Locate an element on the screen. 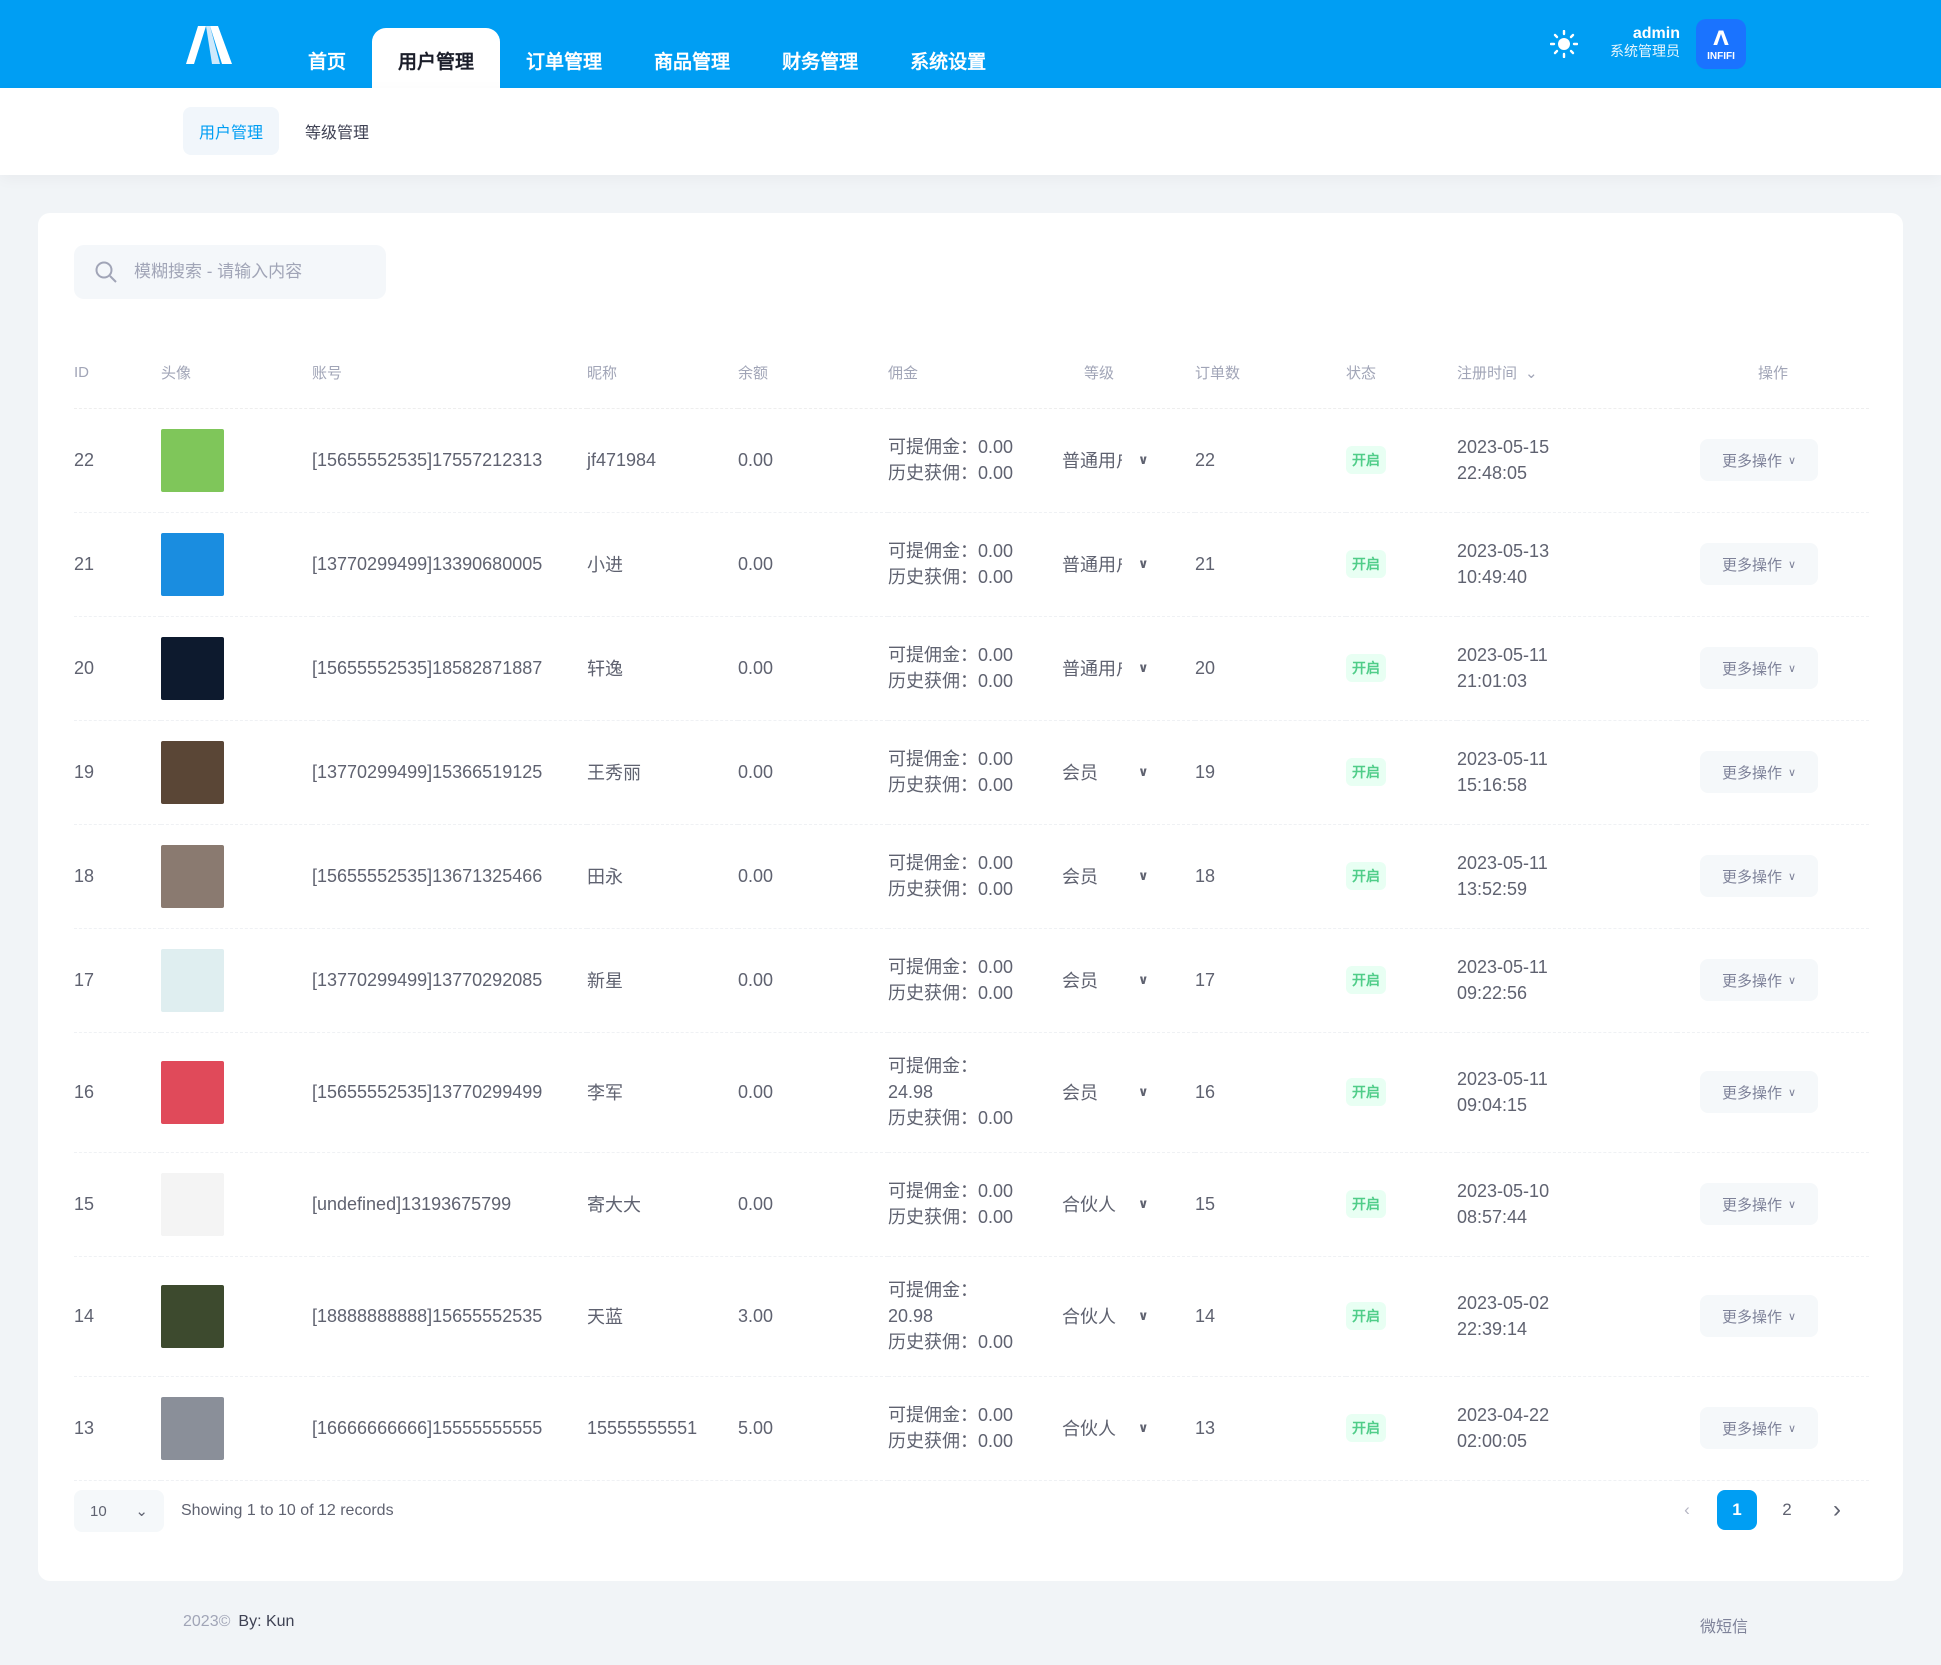 The height and width of the screenshot is (1665, 1941). sort-chevron-icon: ⌄ is located at coordinates (1531, 374).